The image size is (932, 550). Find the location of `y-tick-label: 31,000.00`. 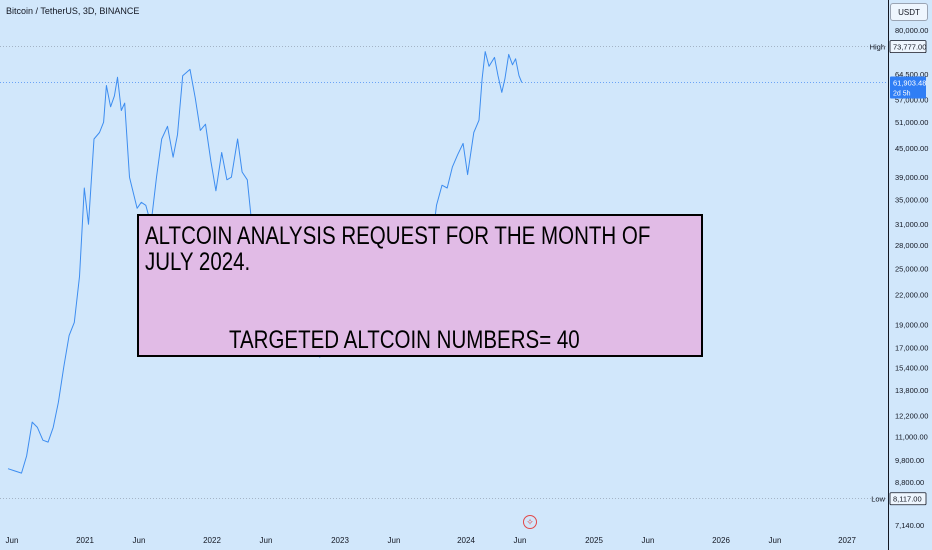

y-tick-label: 31,000.00 is located at coordinates (911, 224).